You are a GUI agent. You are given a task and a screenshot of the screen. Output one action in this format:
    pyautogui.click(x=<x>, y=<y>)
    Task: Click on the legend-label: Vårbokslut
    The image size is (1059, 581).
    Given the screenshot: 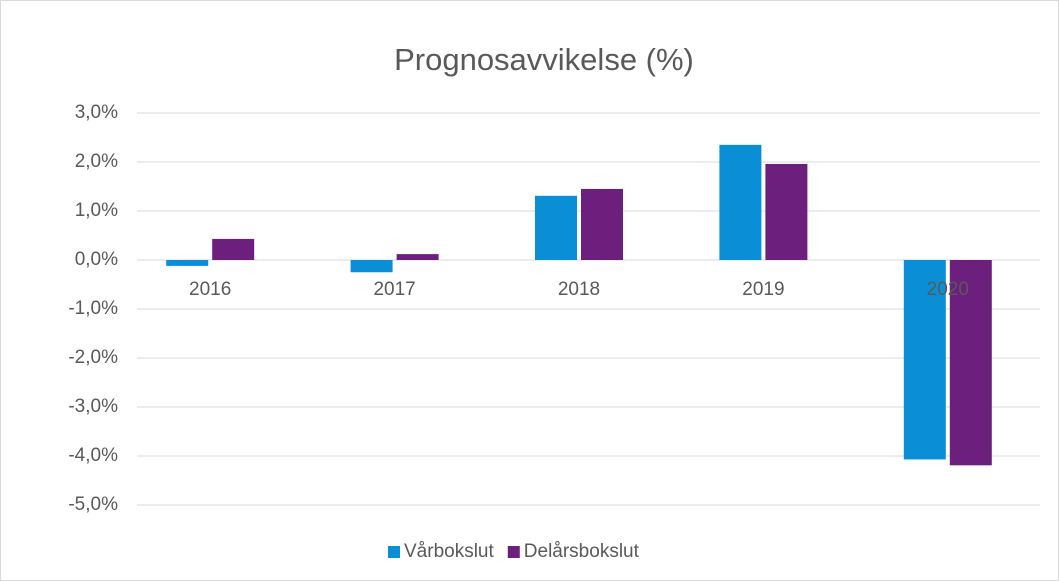 What is the action you would take?
    pyautogui.click(x=449, y=551)
    